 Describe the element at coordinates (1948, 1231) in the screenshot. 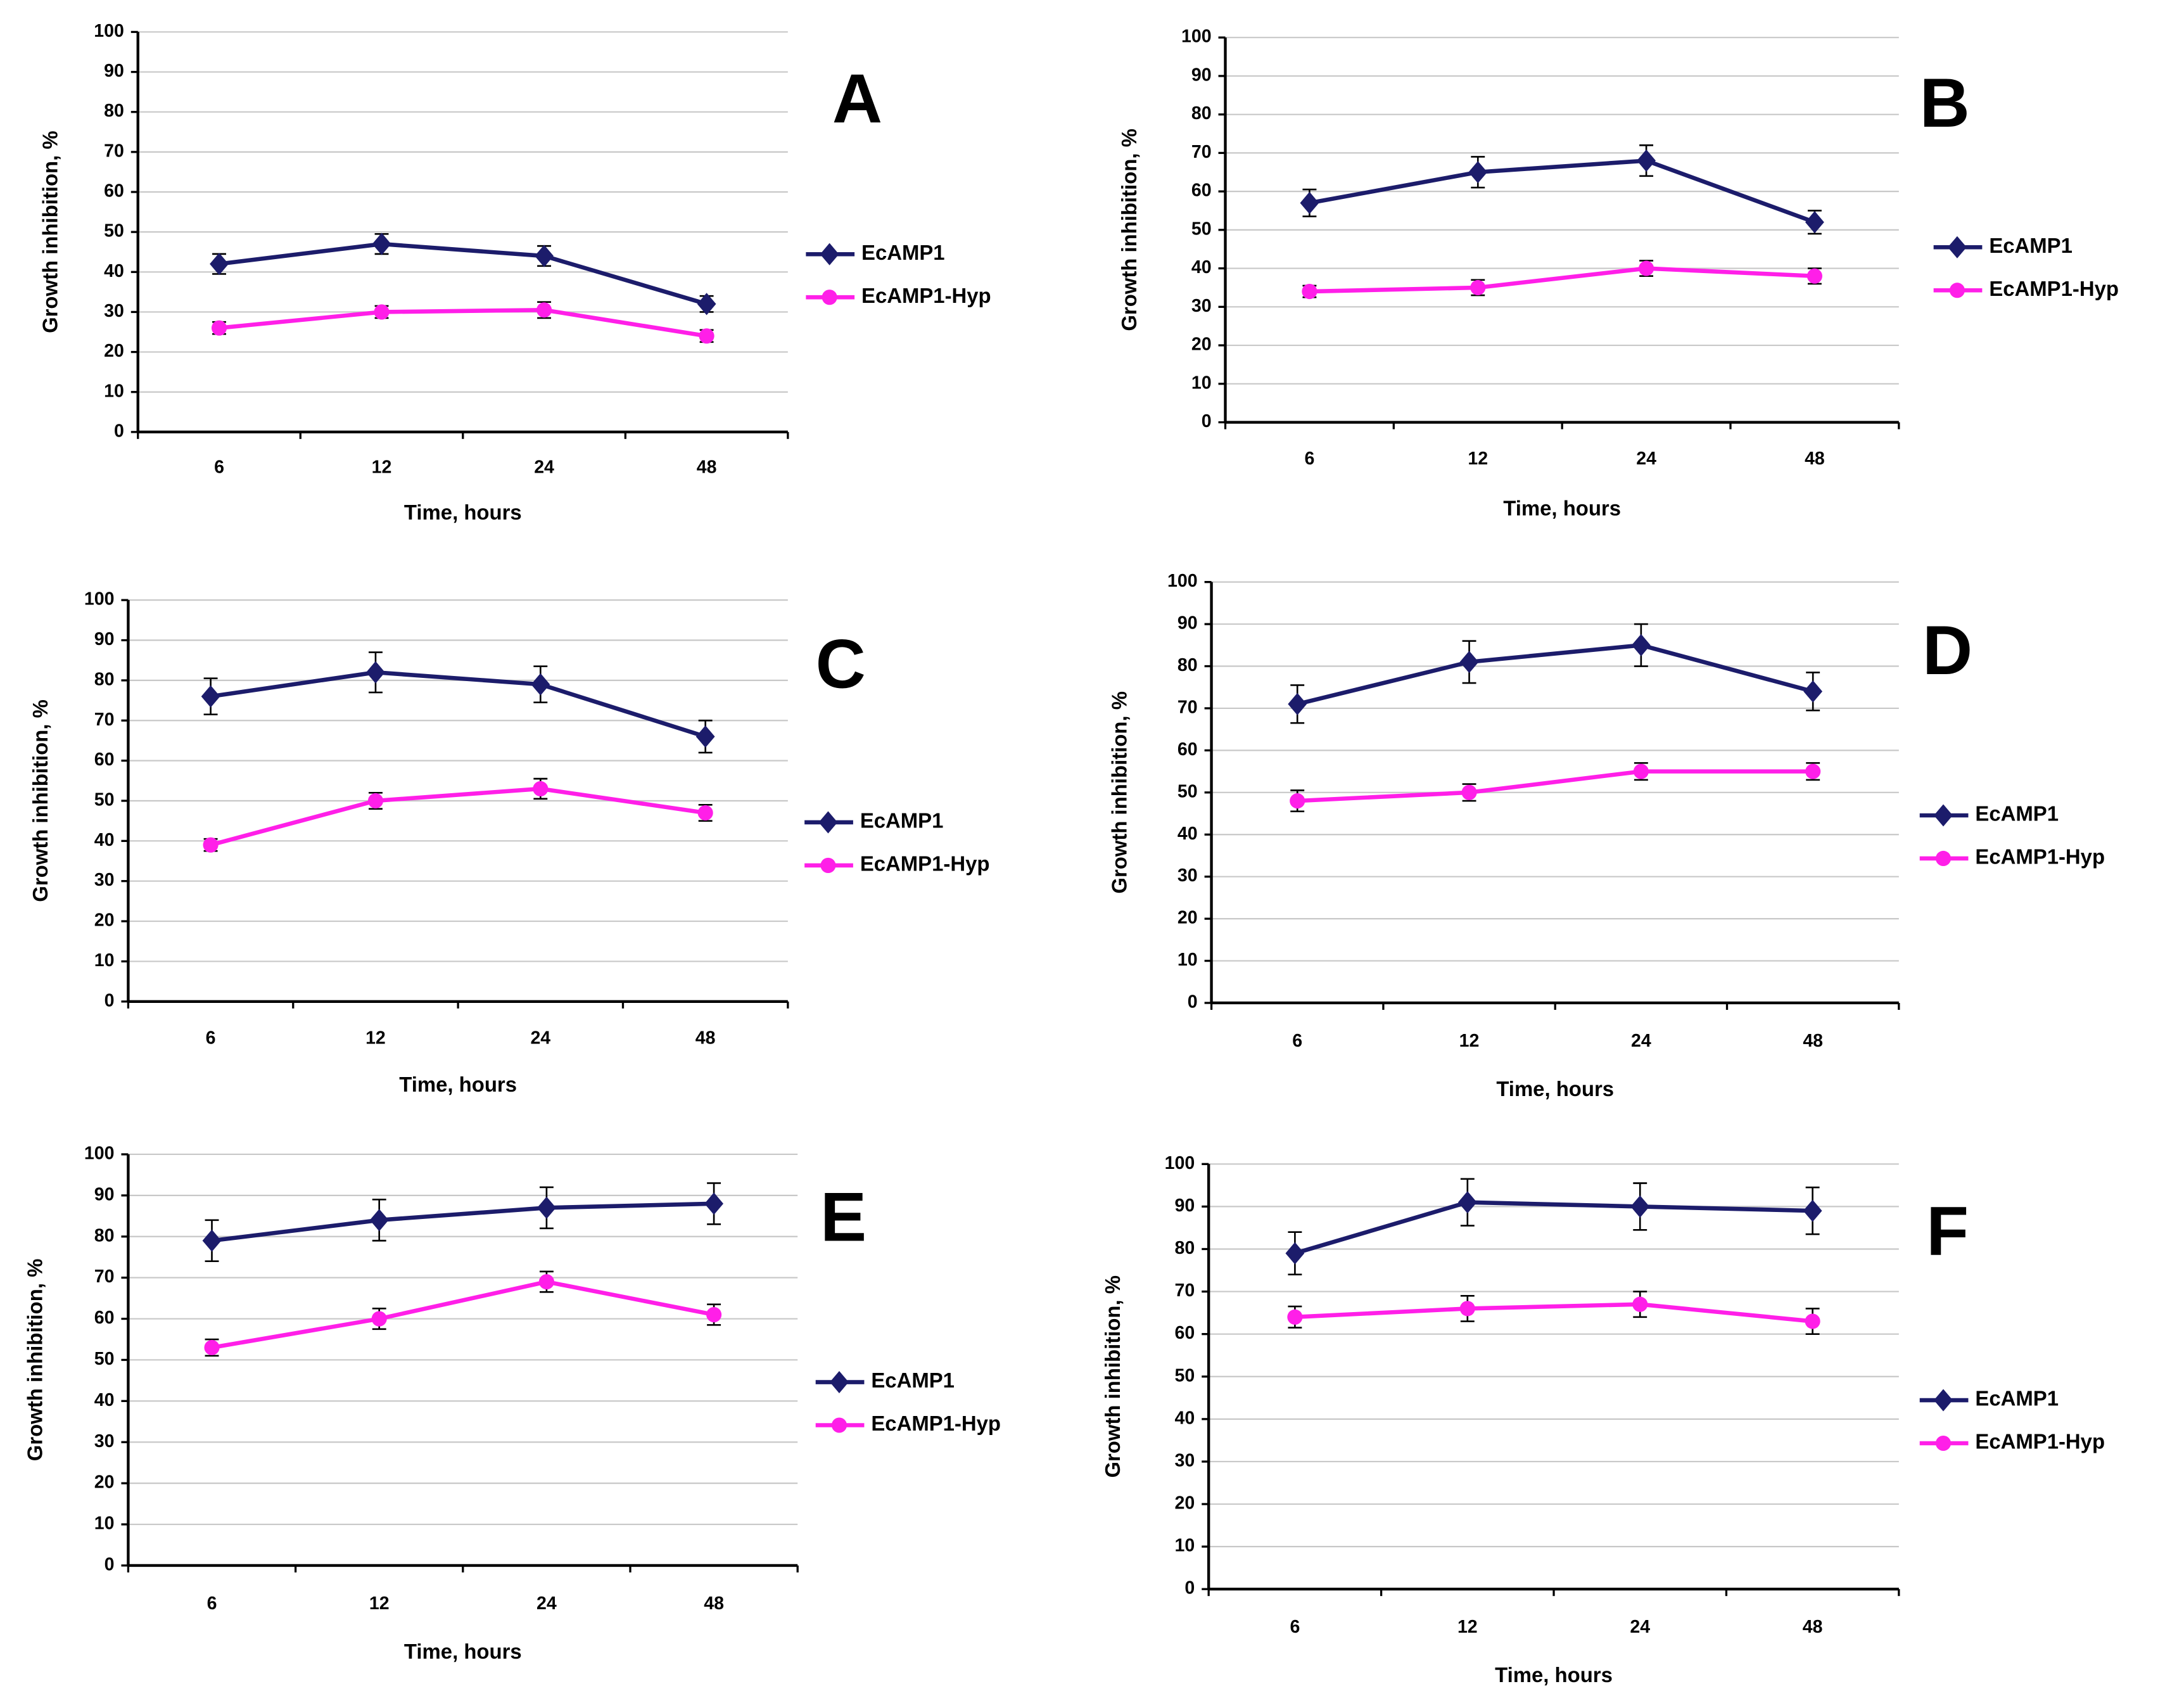

I see `panel-label: F` at that location.